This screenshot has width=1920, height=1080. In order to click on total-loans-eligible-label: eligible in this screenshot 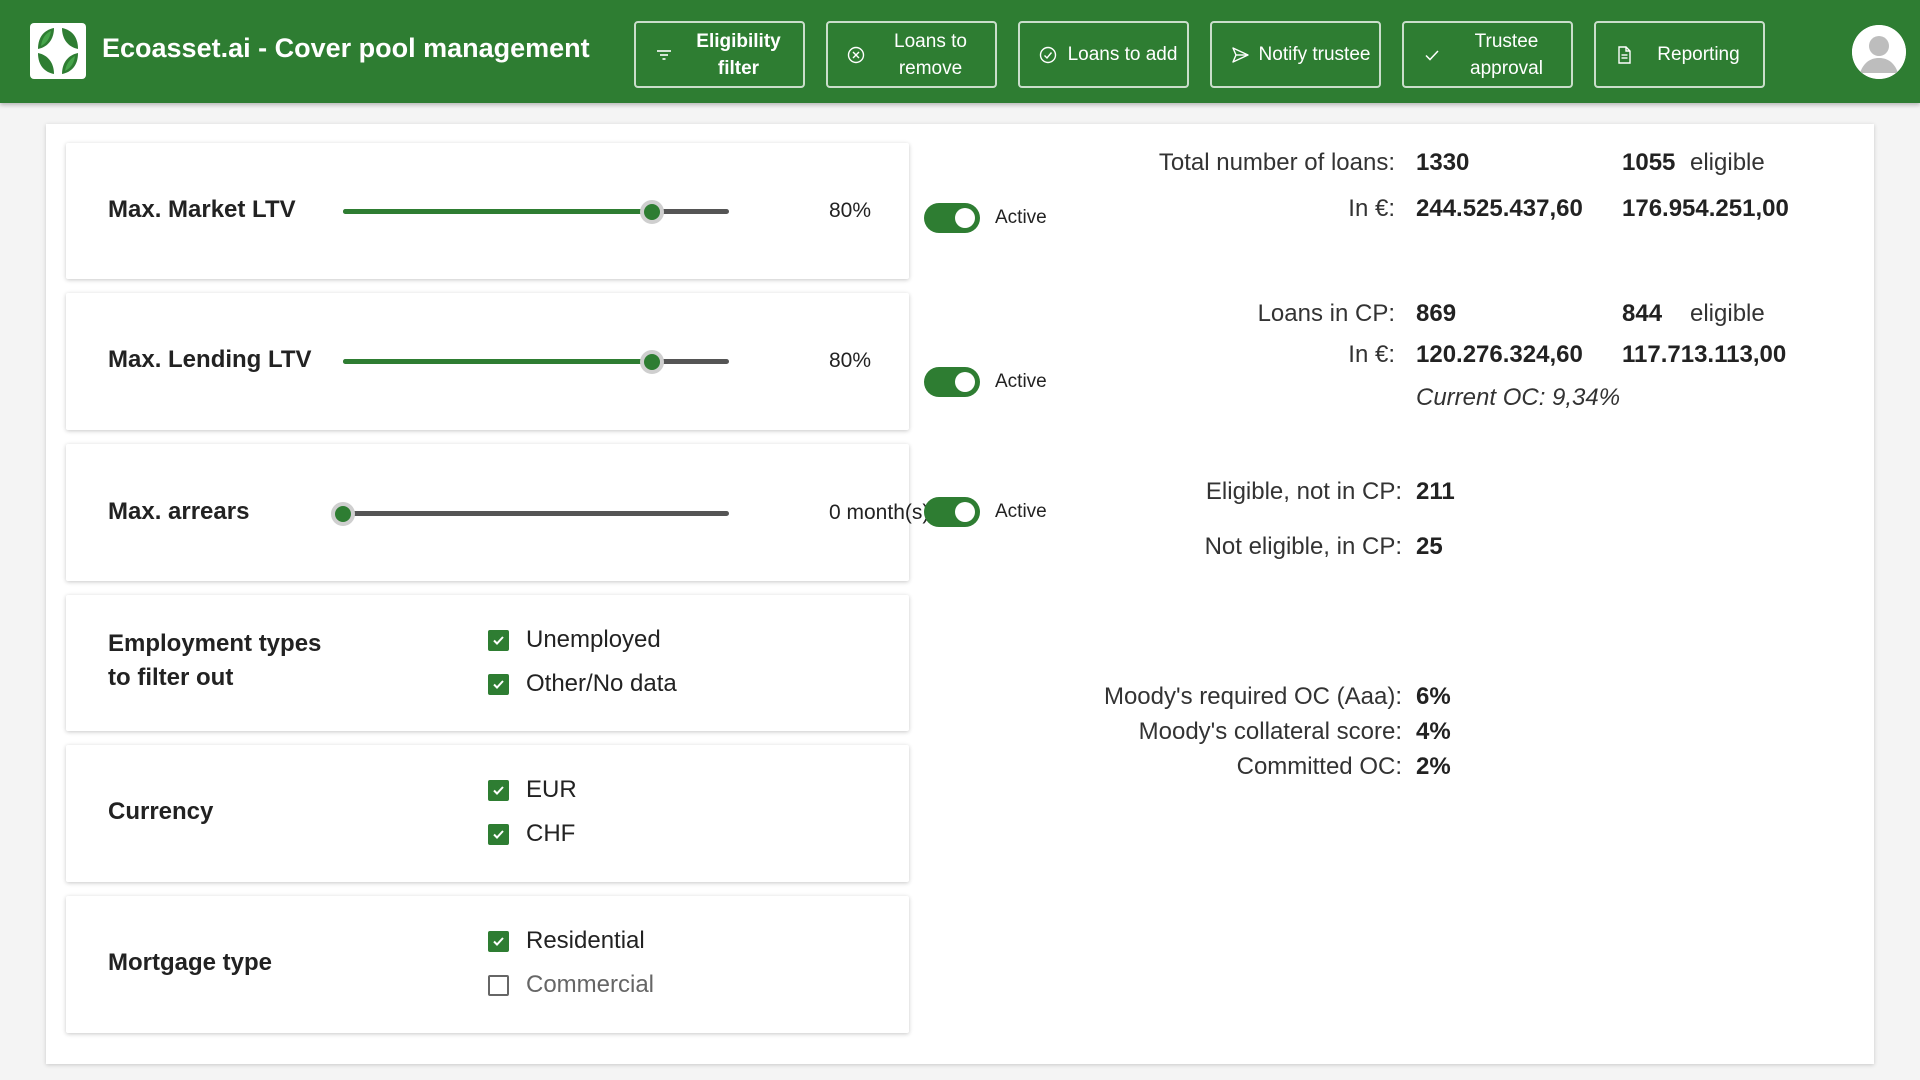, I will do `click(1727, 162)`.